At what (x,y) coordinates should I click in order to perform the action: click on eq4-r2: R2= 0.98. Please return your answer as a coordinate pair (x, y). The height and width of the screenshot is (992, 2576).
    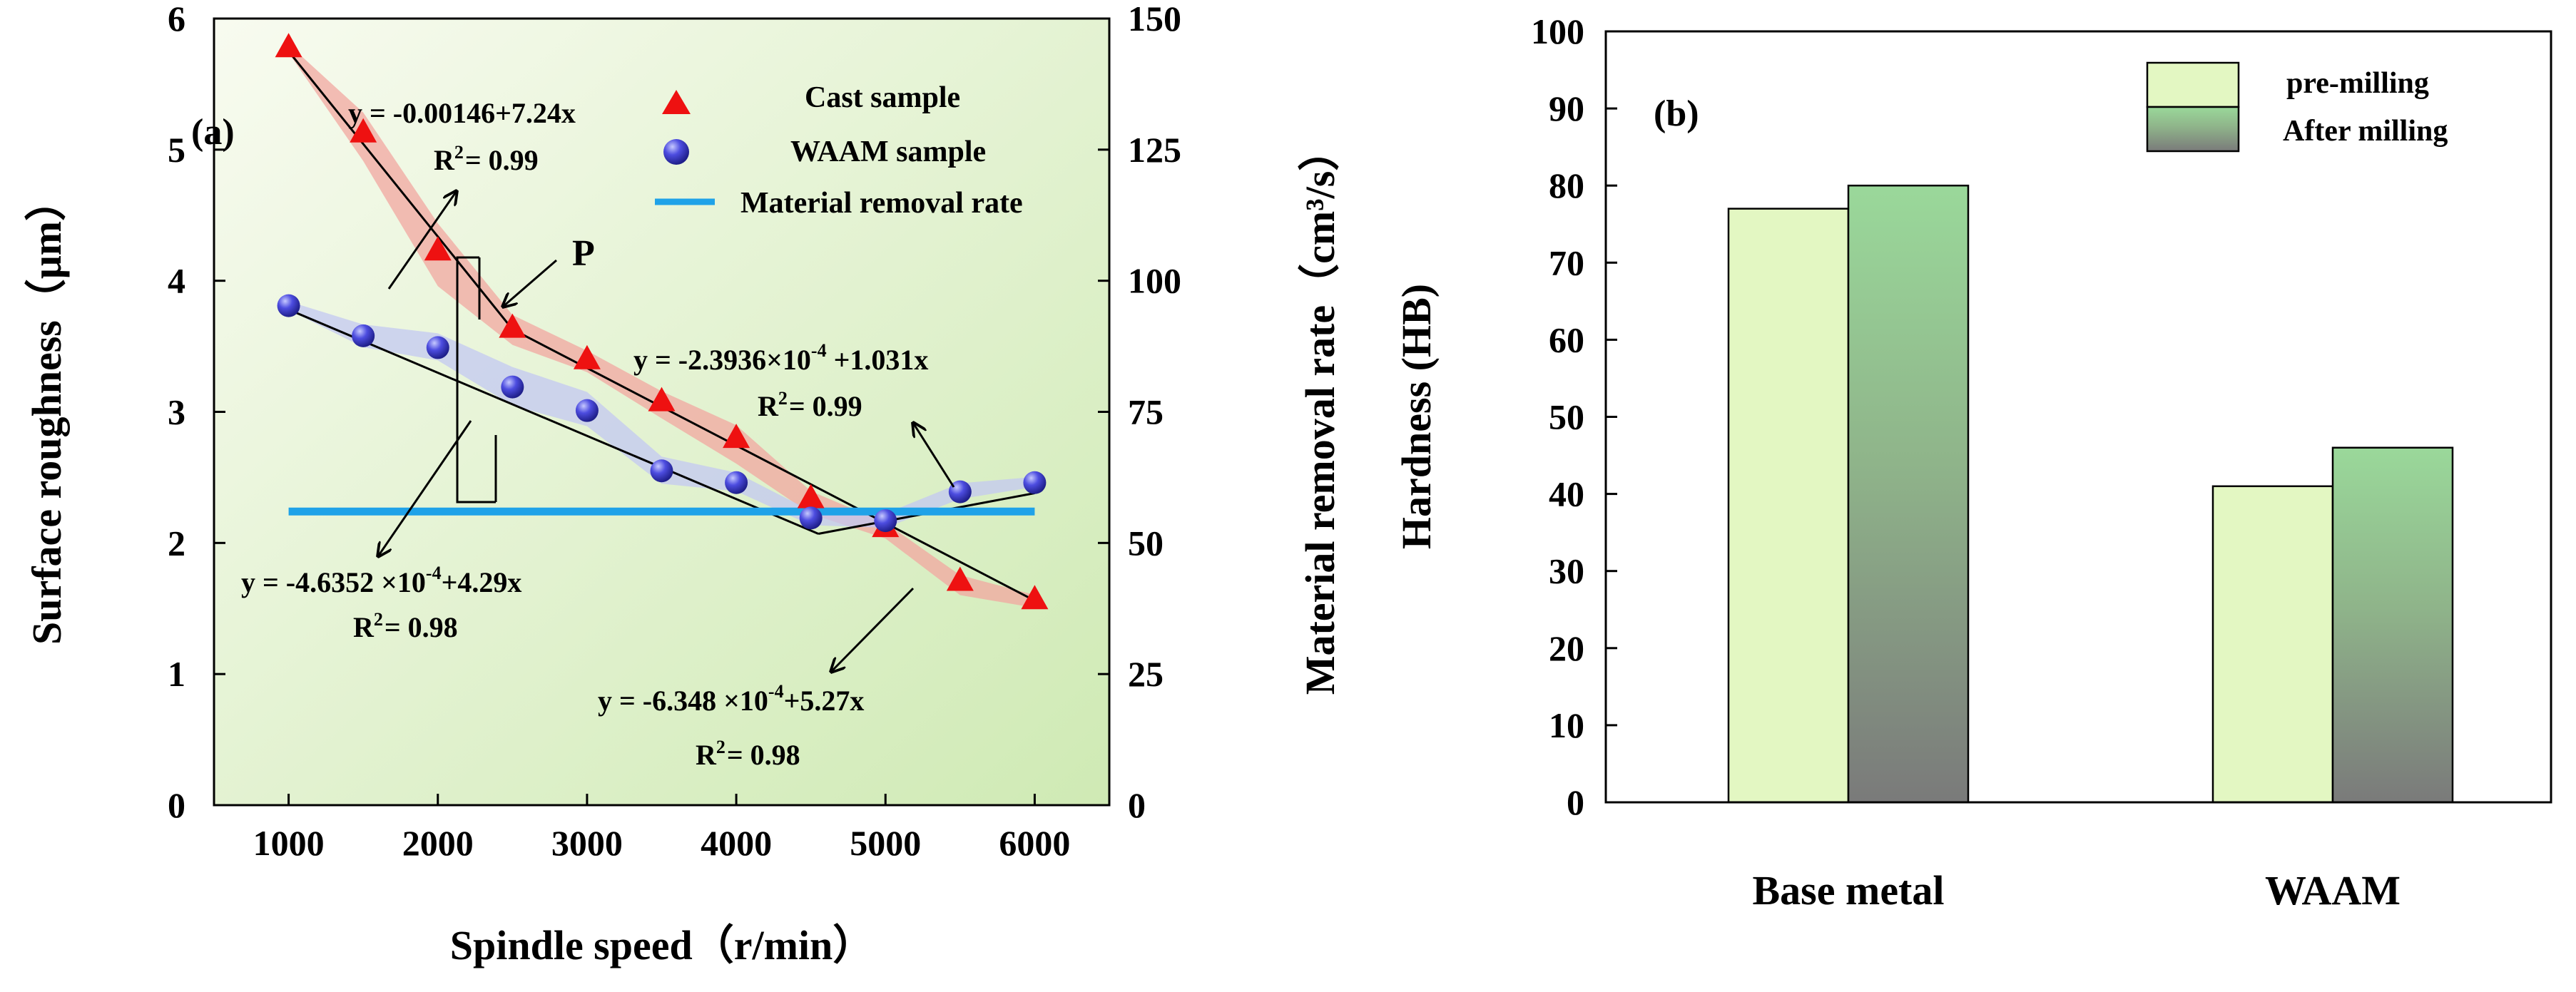
    Looking at the image, I should click on (748, 754).